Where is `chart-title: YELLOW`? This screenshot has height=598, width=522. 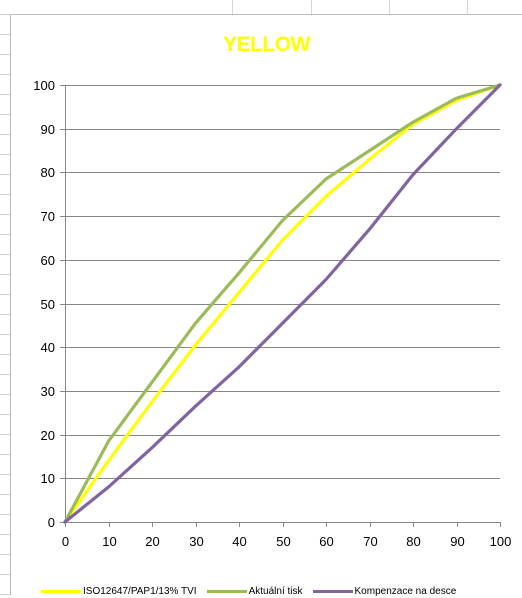 chart-title: YELLOW is located at coordinates (266, 44).